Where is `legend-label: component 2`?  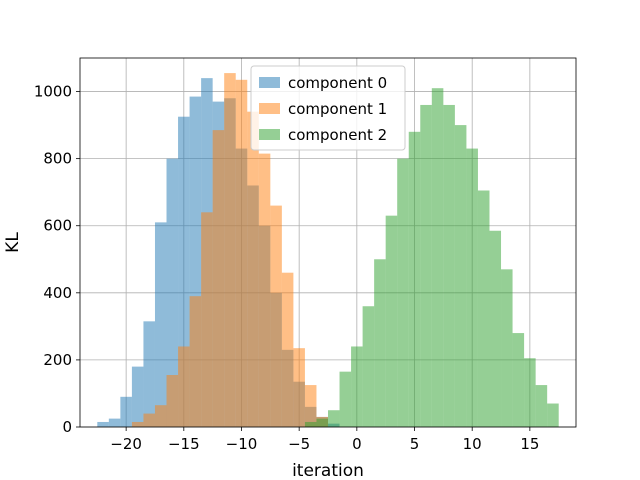
legend-label: component 2 is located at coordinates (337, 135).